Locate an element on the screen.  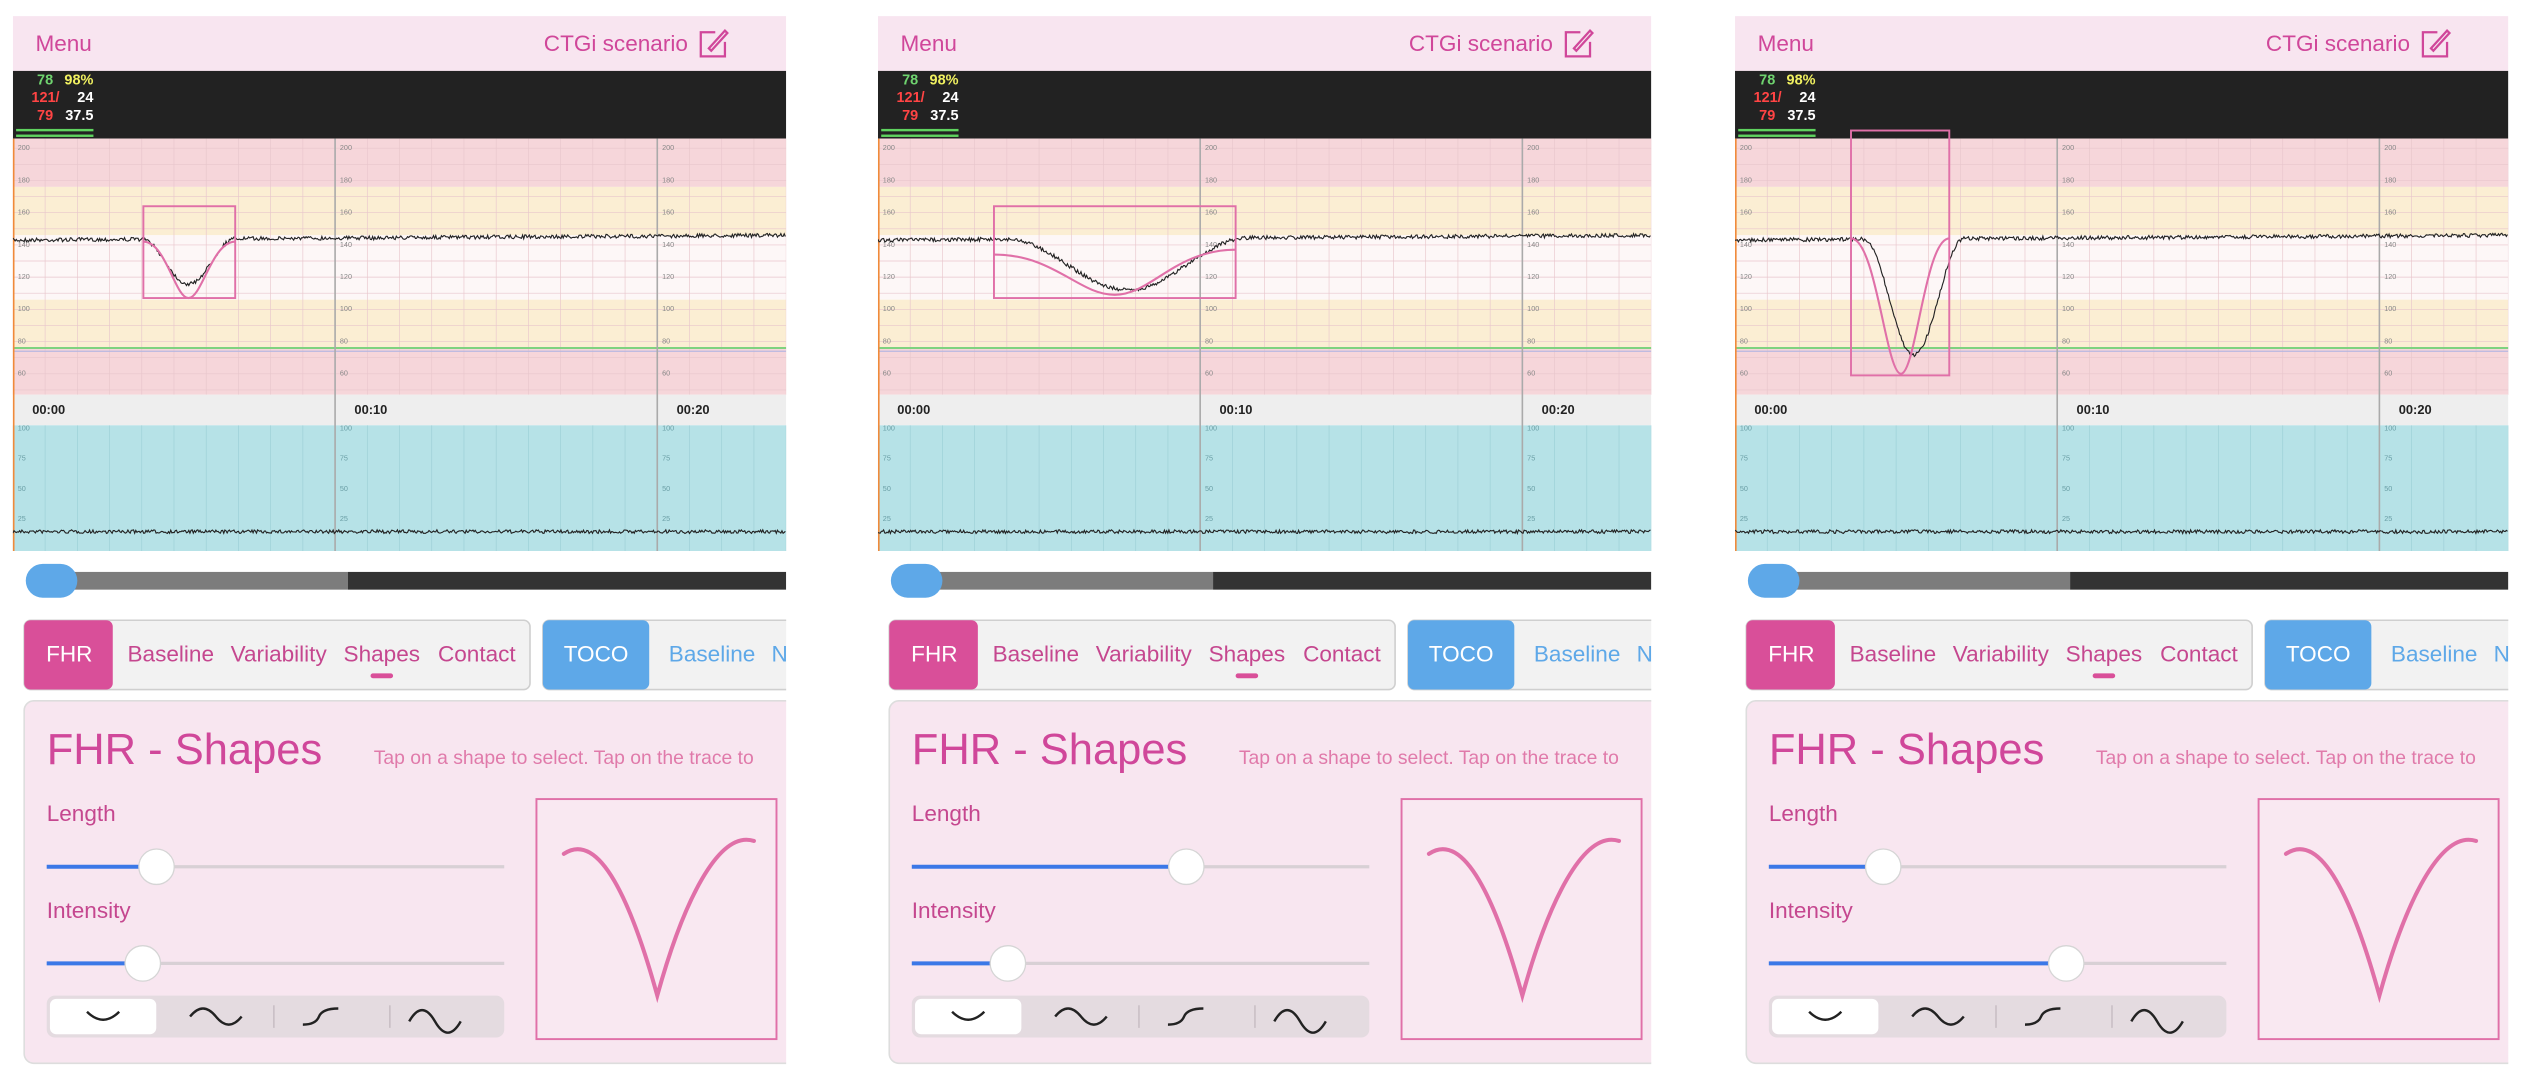
slider-label: Length is located at coordinates (1803, 813).